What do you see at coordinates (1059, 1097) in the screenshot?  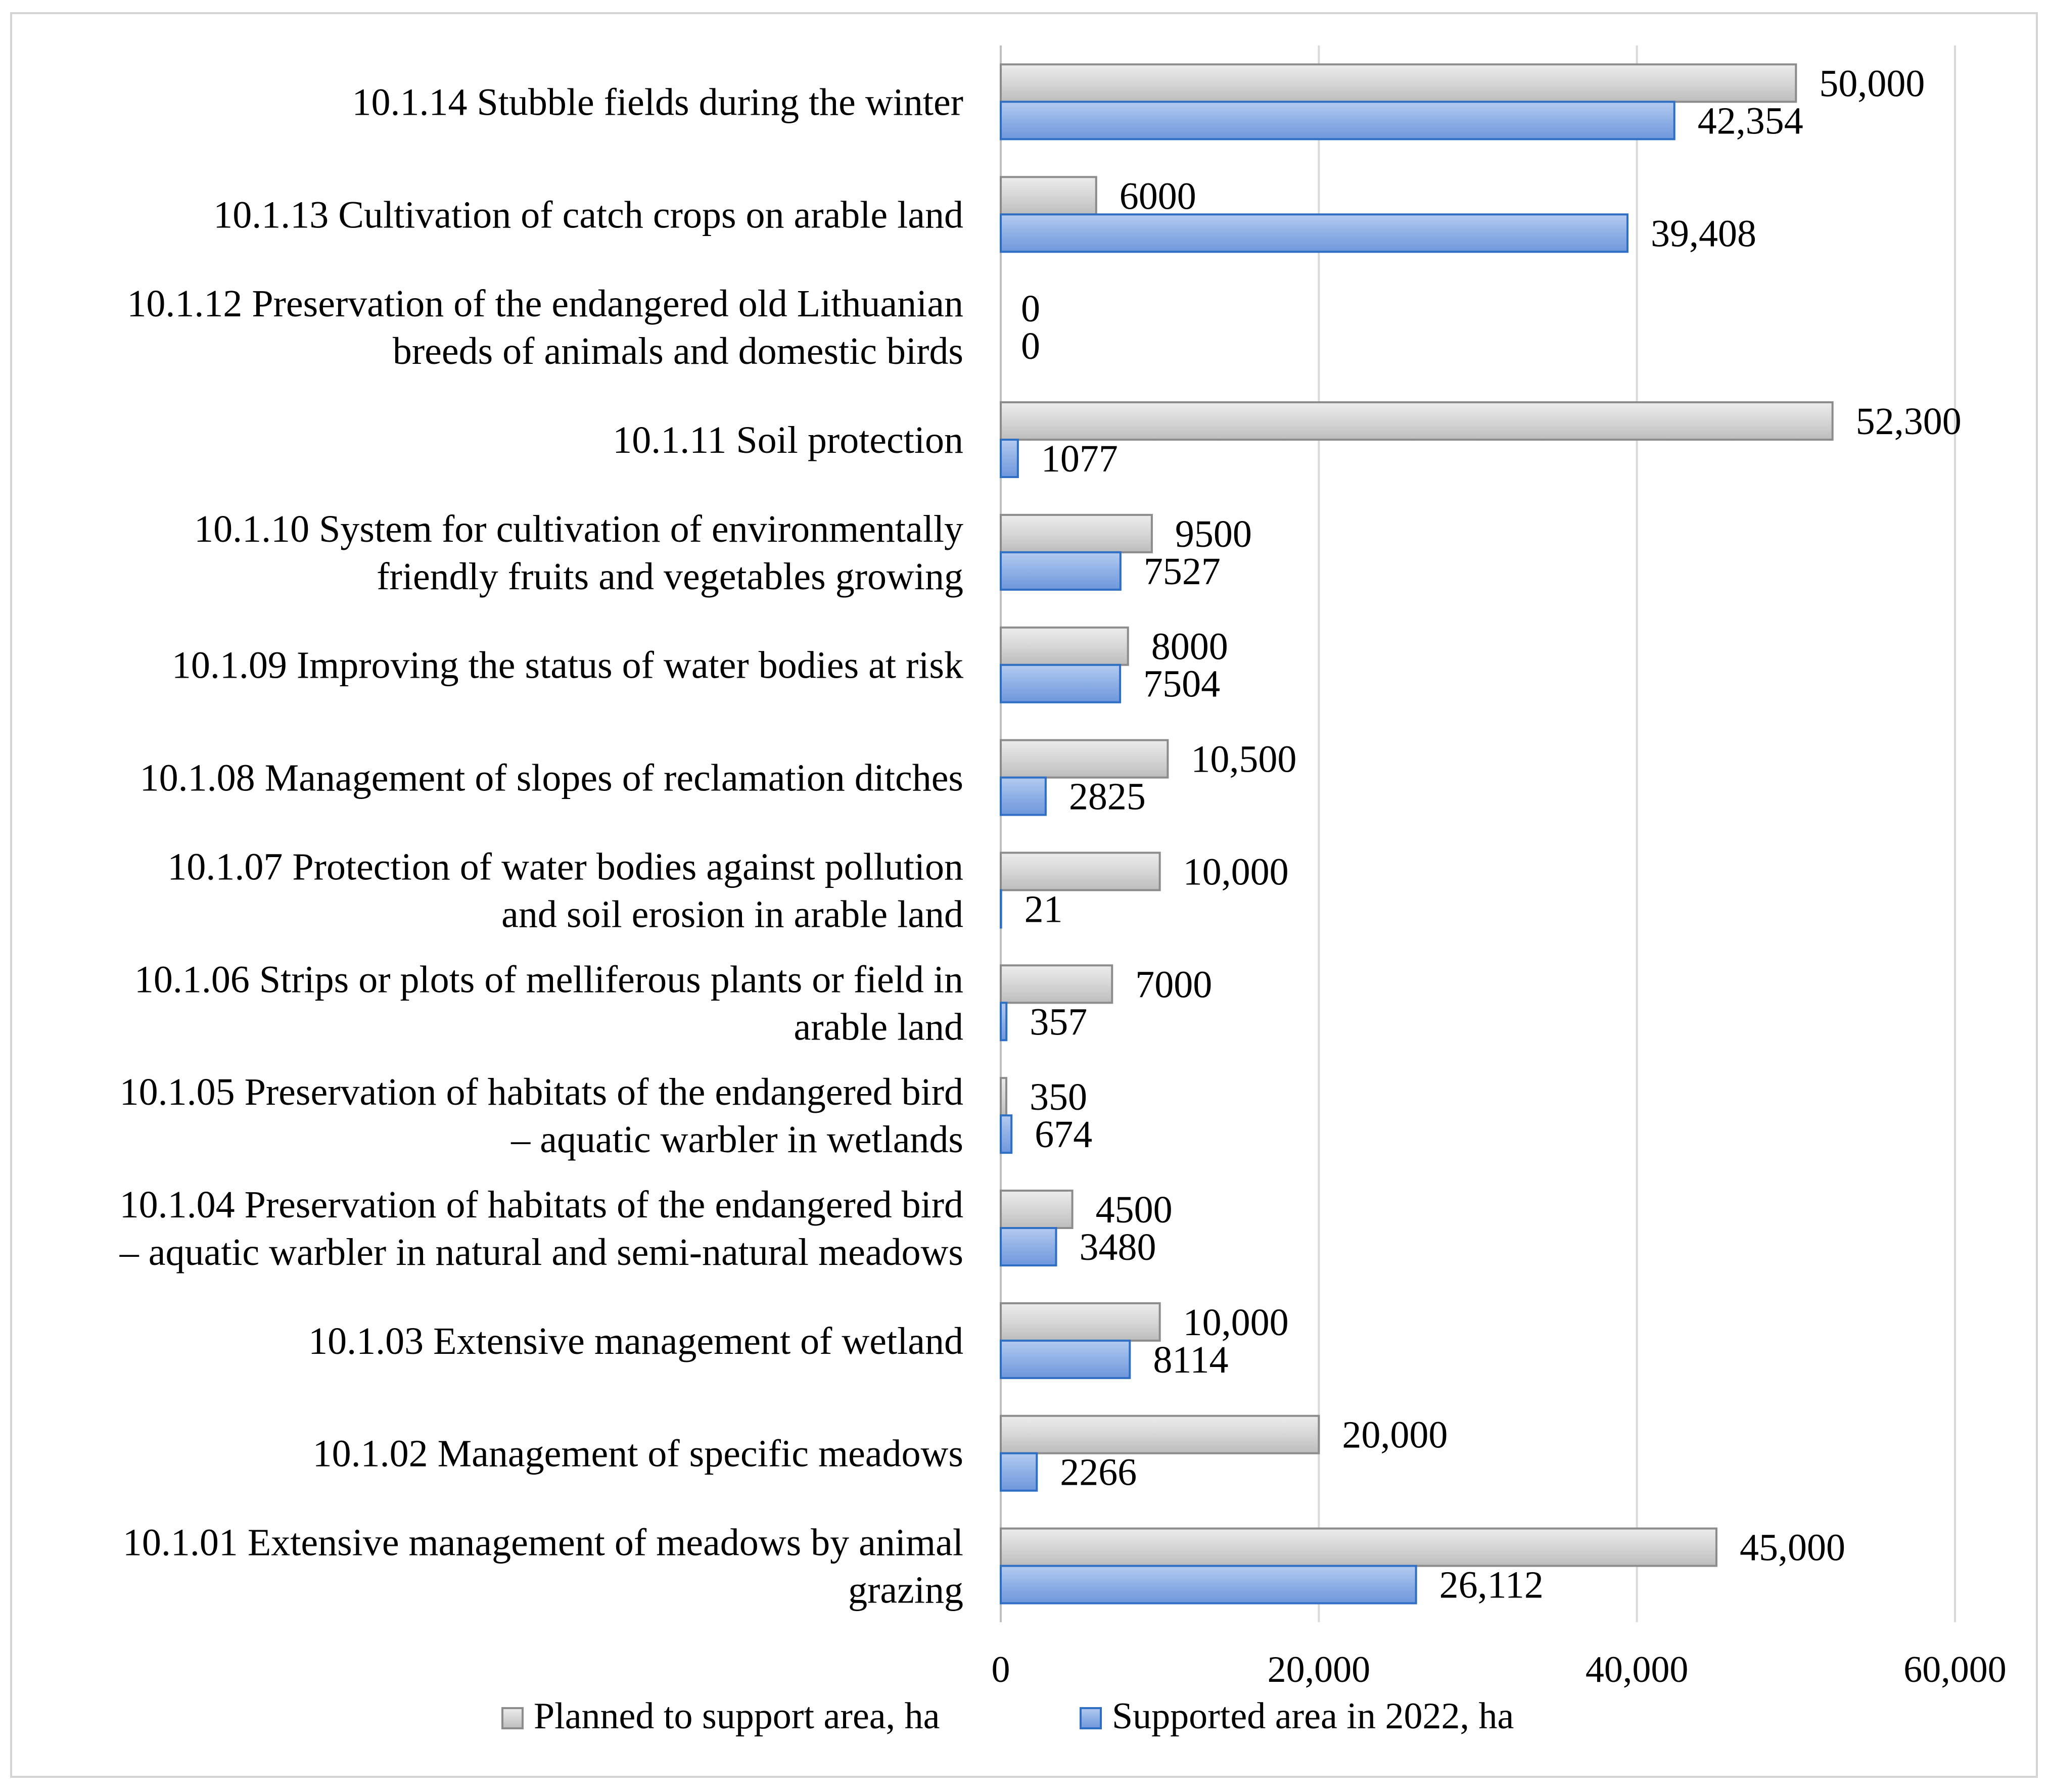 I see `data-label: 350` at bounding box center [1059, 1097].